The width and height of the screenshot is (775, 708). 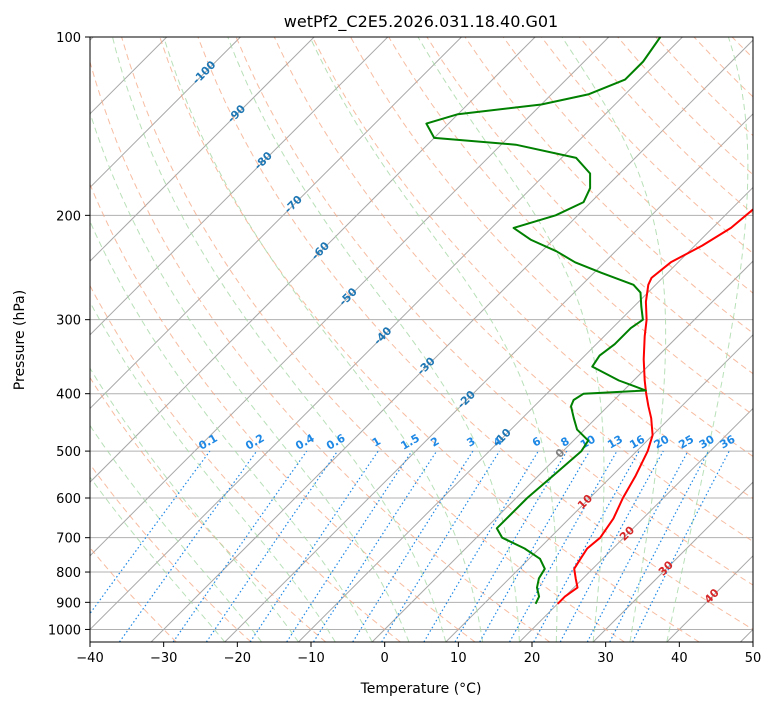 What do you see at coordinates (320, 250) in the screenshot?
I see `isotherm-label: -60` at bounding box center [320, 250].